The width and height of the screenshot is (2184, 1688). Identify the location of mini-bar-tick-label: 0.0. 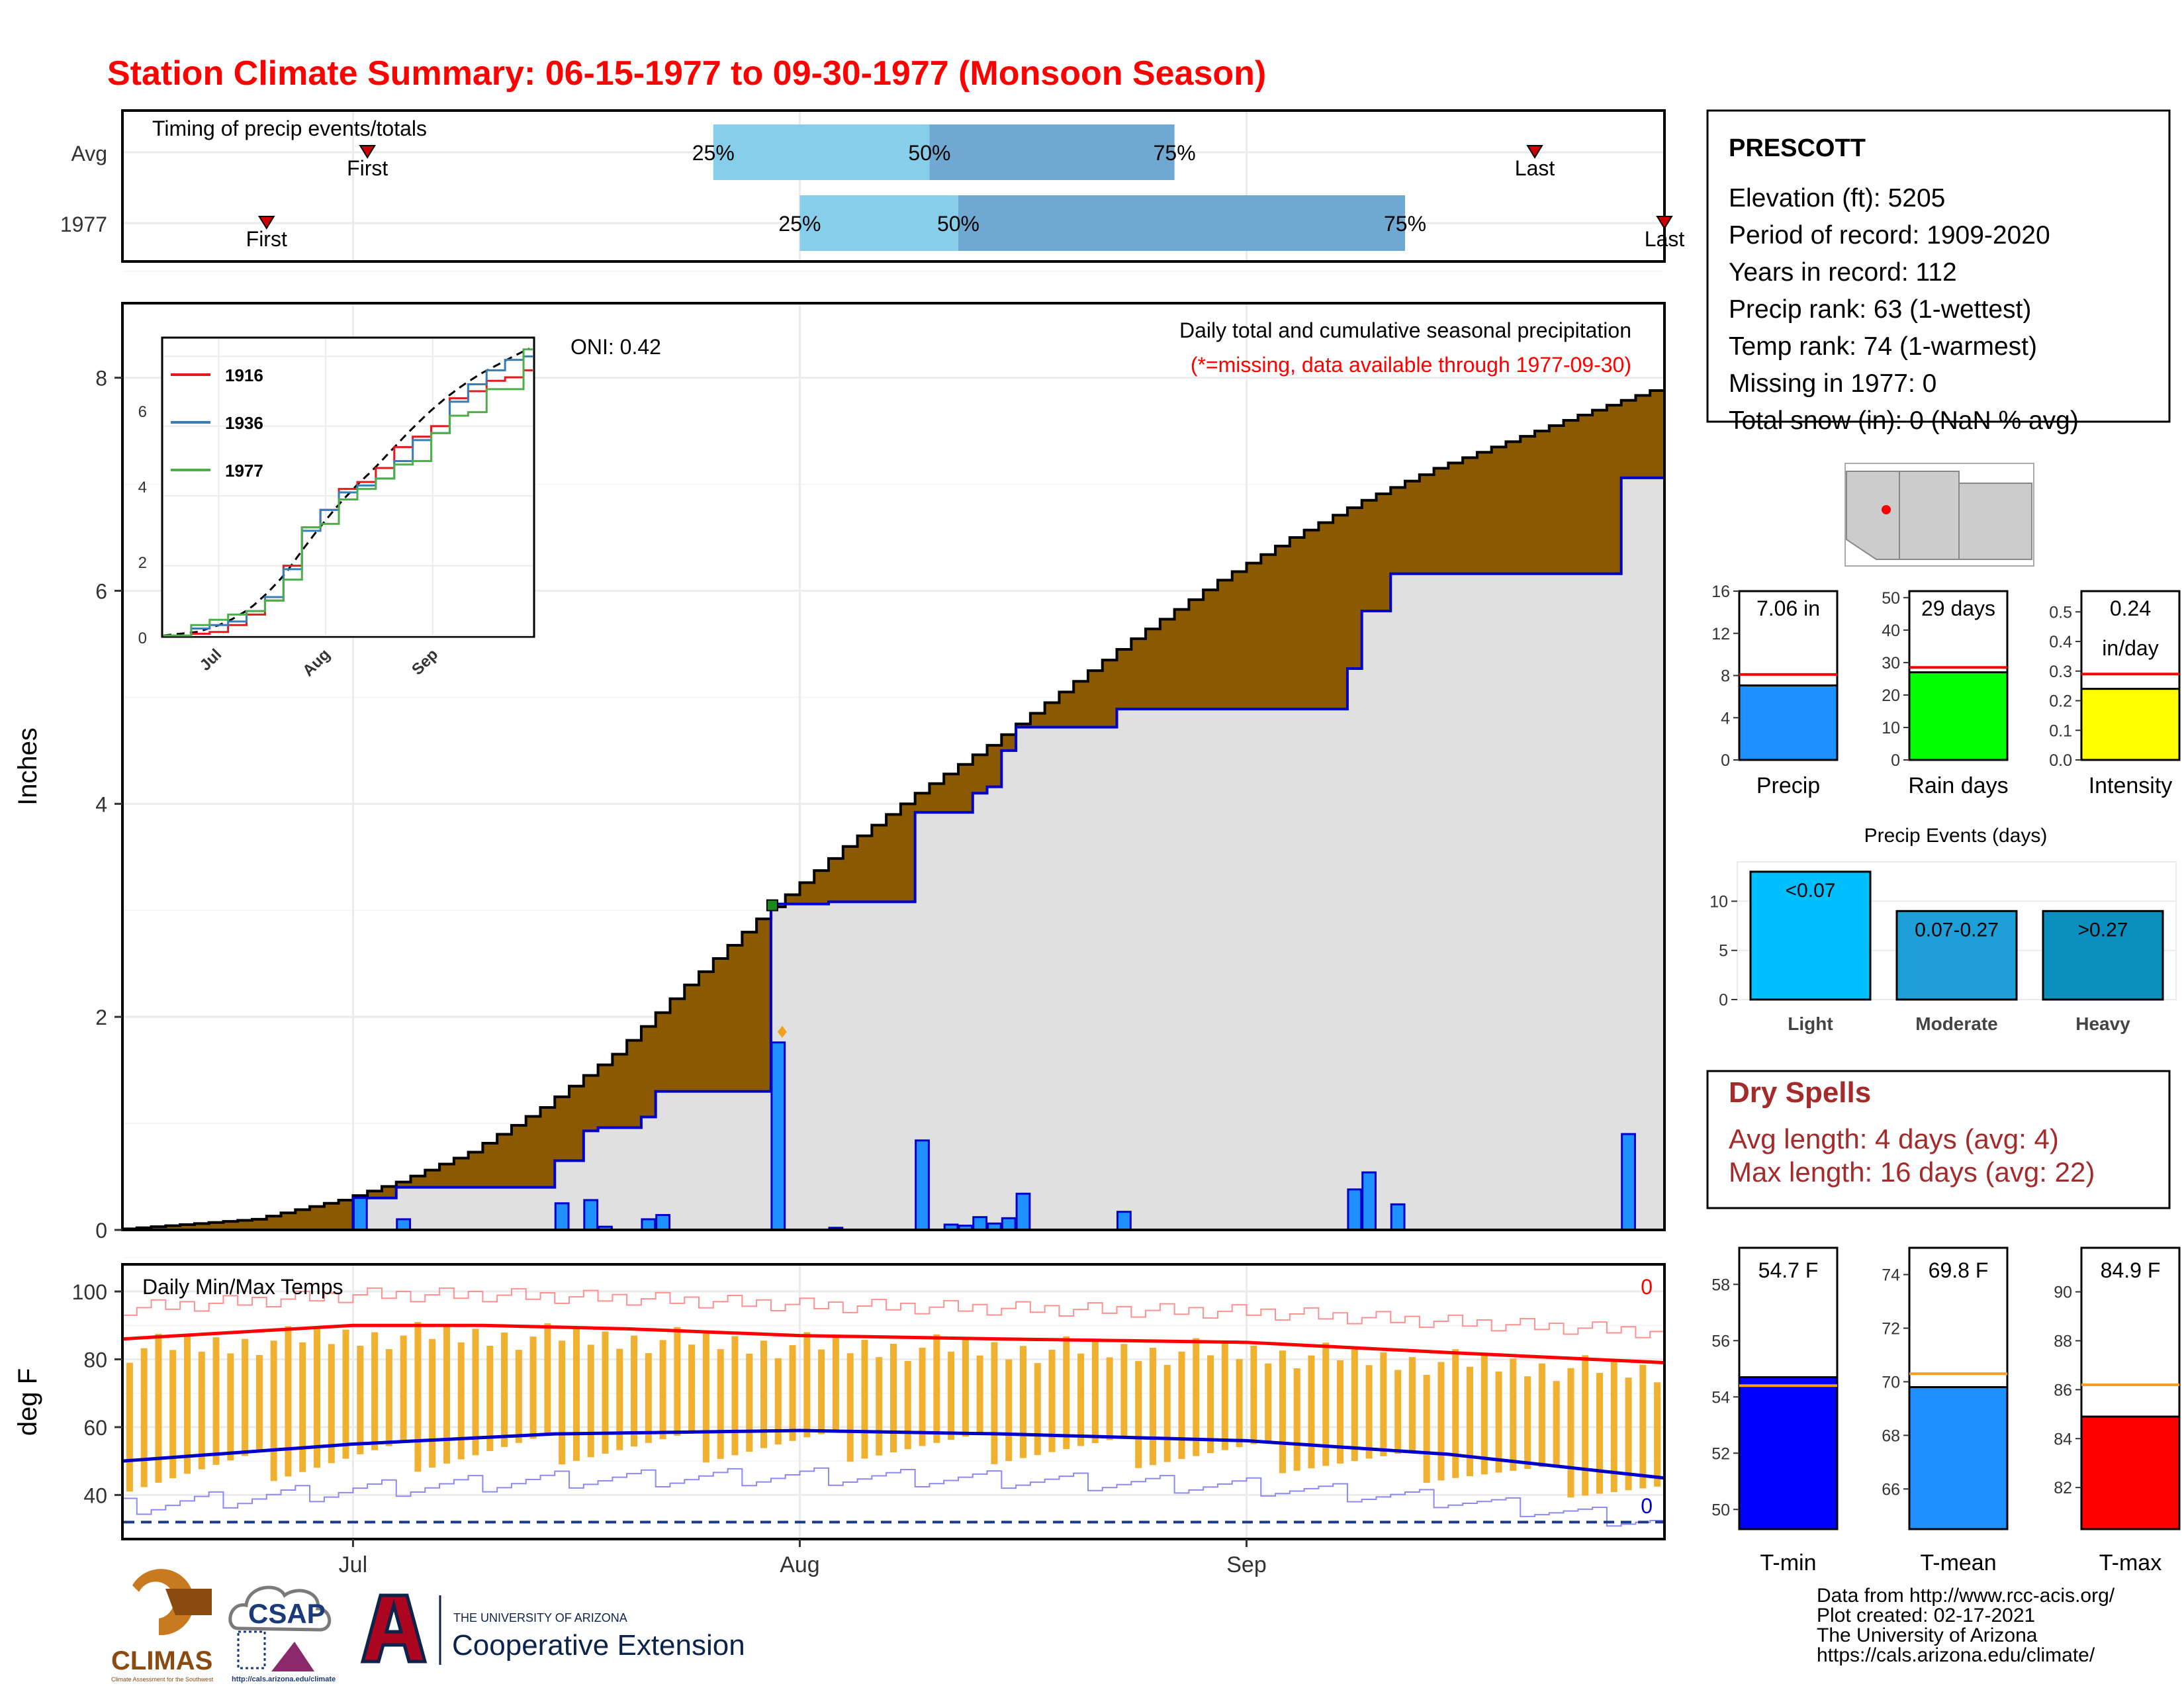
(2060, 760).